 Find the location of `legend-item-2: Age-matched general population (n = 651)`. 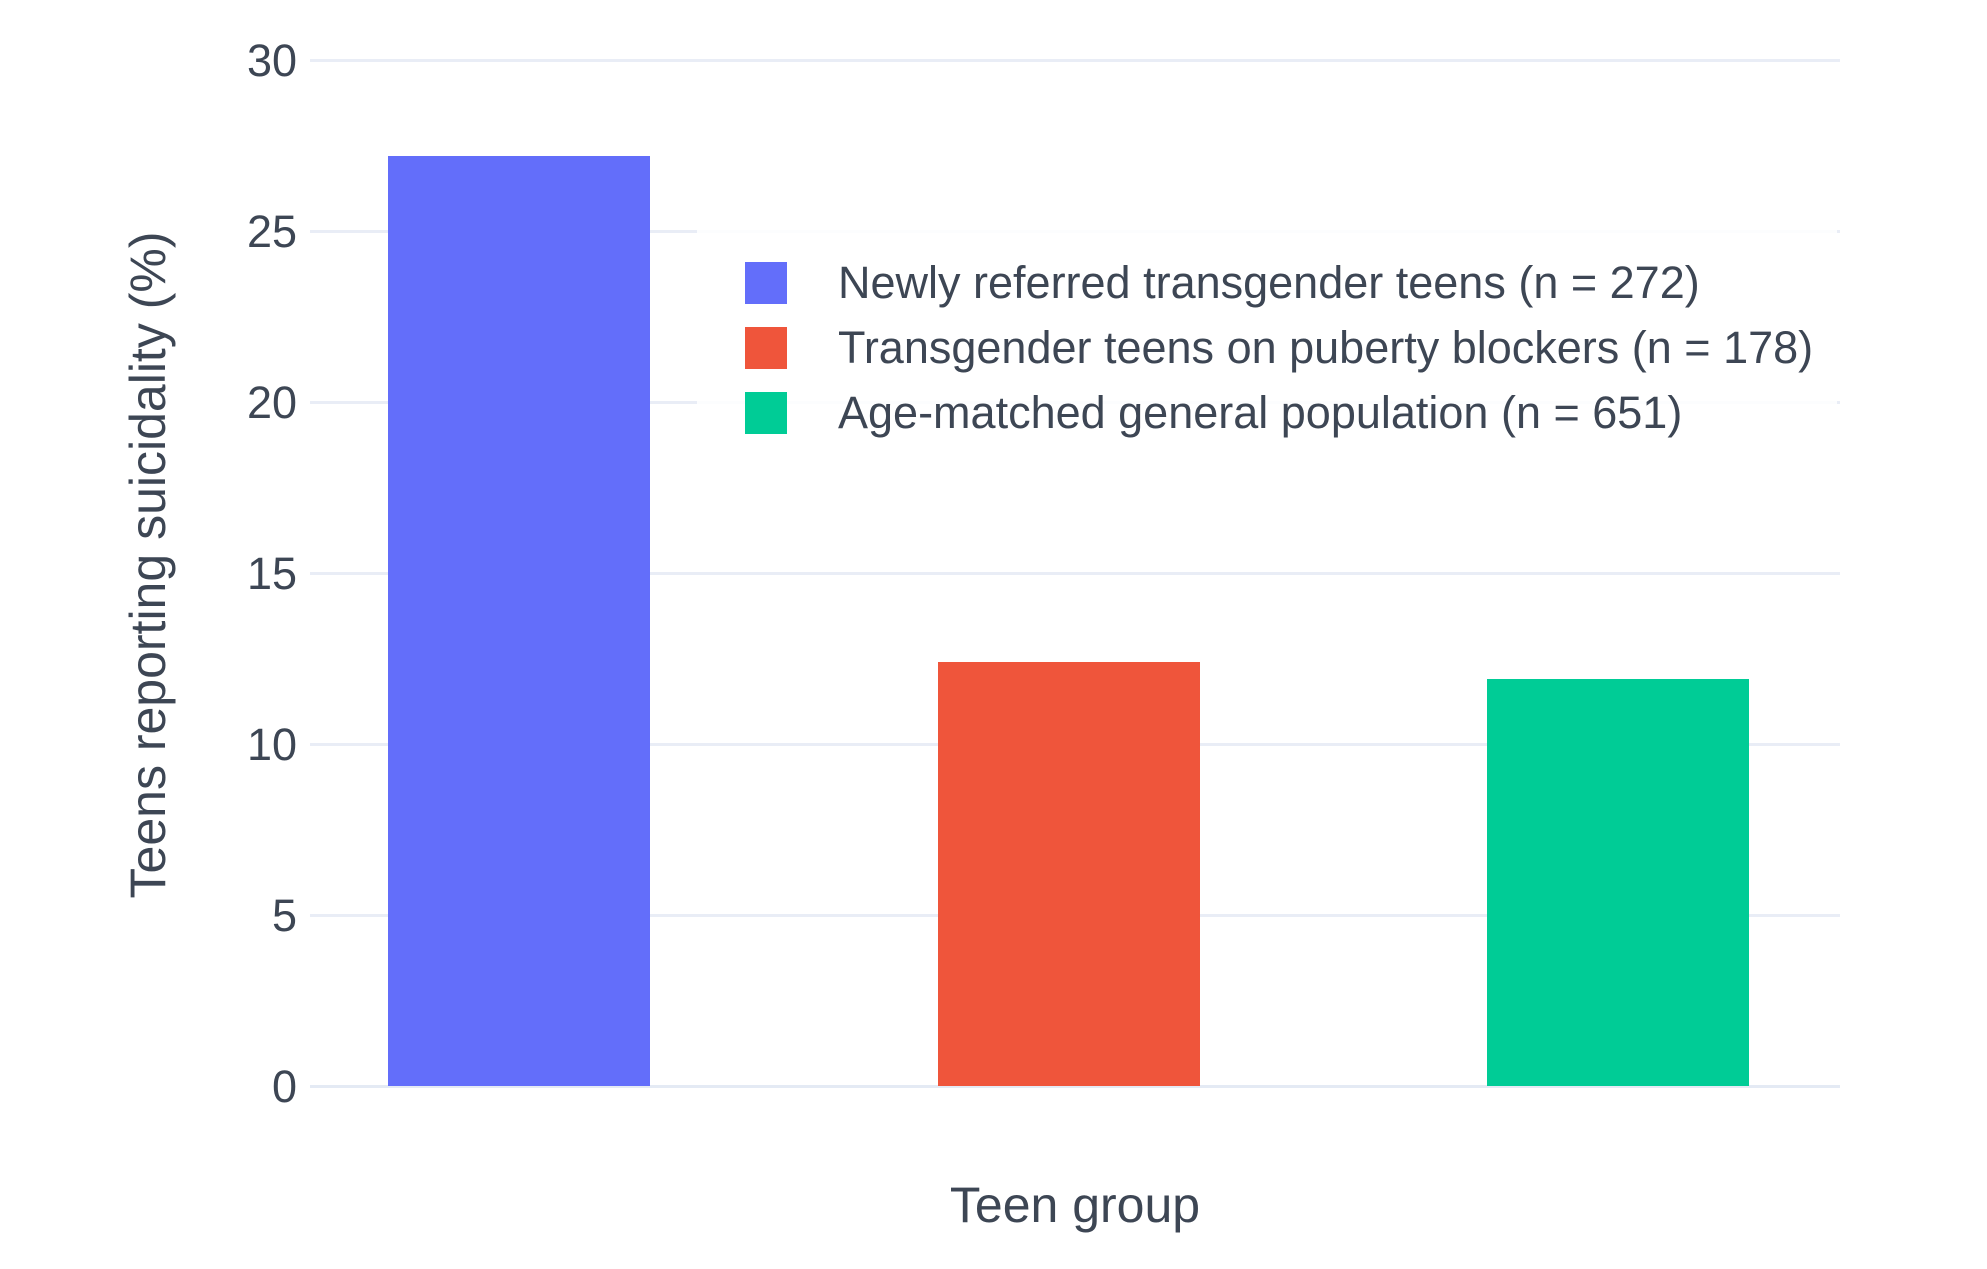

legend-item-2: Age-matched general population (n = 651) is located at coordinates (1279, 412).